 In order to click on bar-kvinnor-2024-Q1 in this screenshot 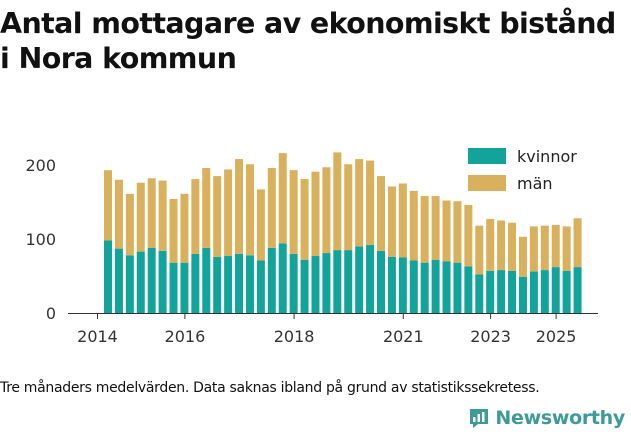, I will do `click(533, 292)`.